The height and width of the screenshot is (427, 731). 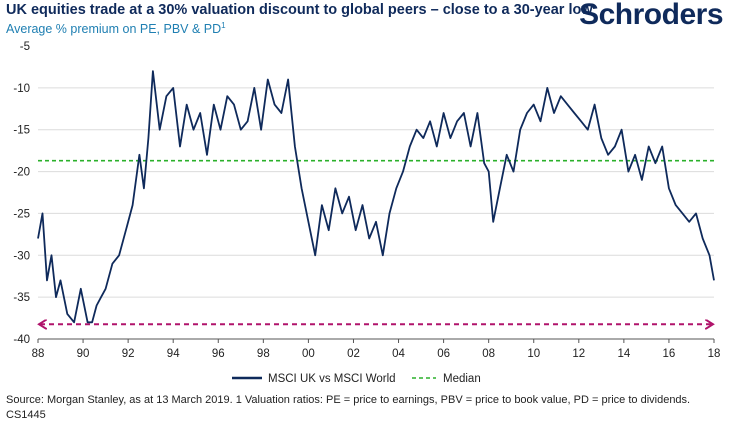 What do you see at coordinates (21, 298) in the screenshot?
I see `y-tick-label: -35` at bounding box center [21, 298].